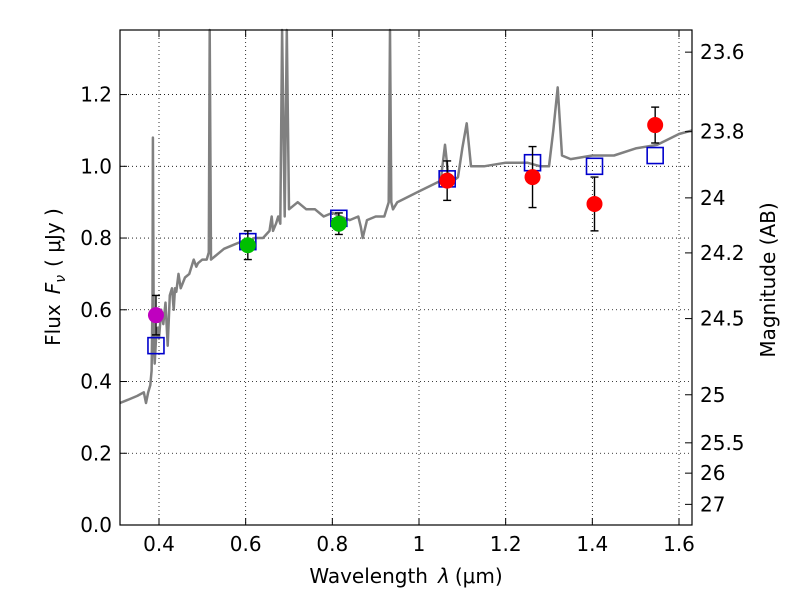 The width and height of the screenshot is (800, 600). What do you see at coordinates (443, 576) in the screenshot?
I see `x-axis-label-symbol: λ` at bounding box center [443, 576].